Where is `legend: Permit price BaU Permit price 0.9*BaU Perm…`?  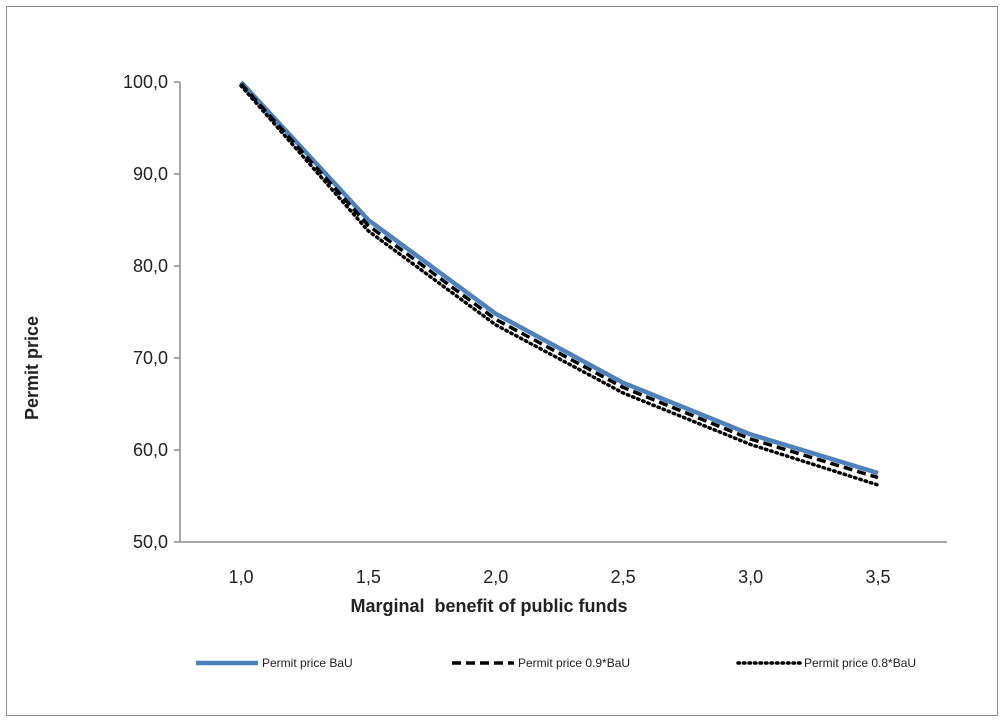
legend: Permit price BaU Permit price 0.9*BaU Perm… is located at coordinates (556, 663).